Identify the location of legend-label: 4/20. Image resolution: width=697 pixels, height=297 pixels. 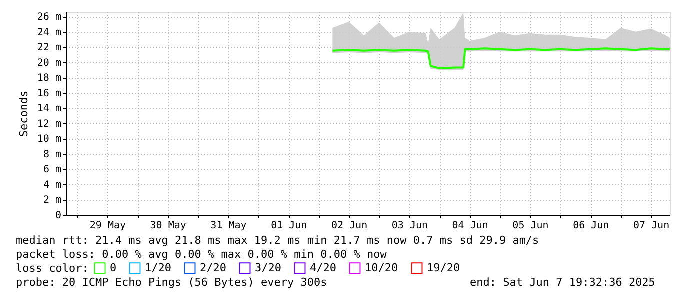
(323, 267).